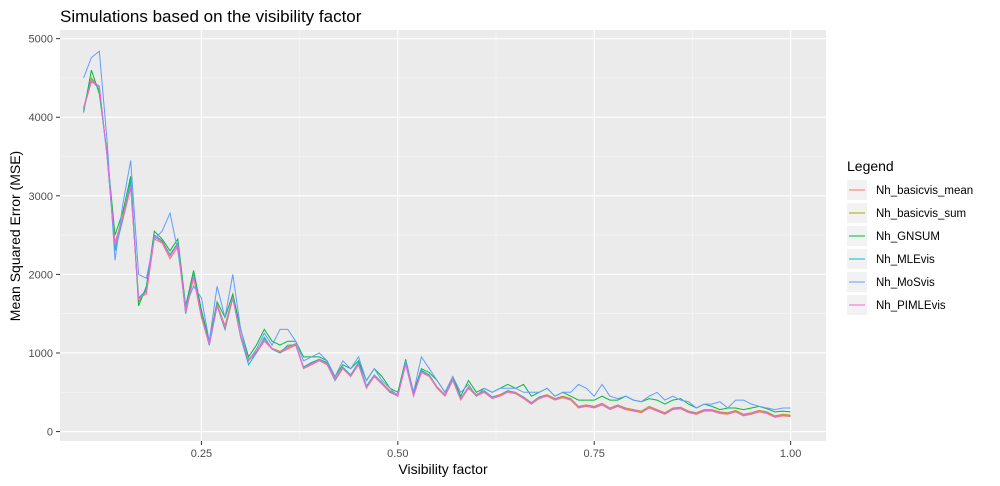 This screenshot has width=1000, height=486. What do you see at coordinates (496, 450) in the screenshot?
I see `x-axis-ticks: 0.25 0.50 0.75 1.00` at bounding box center [496, 450].